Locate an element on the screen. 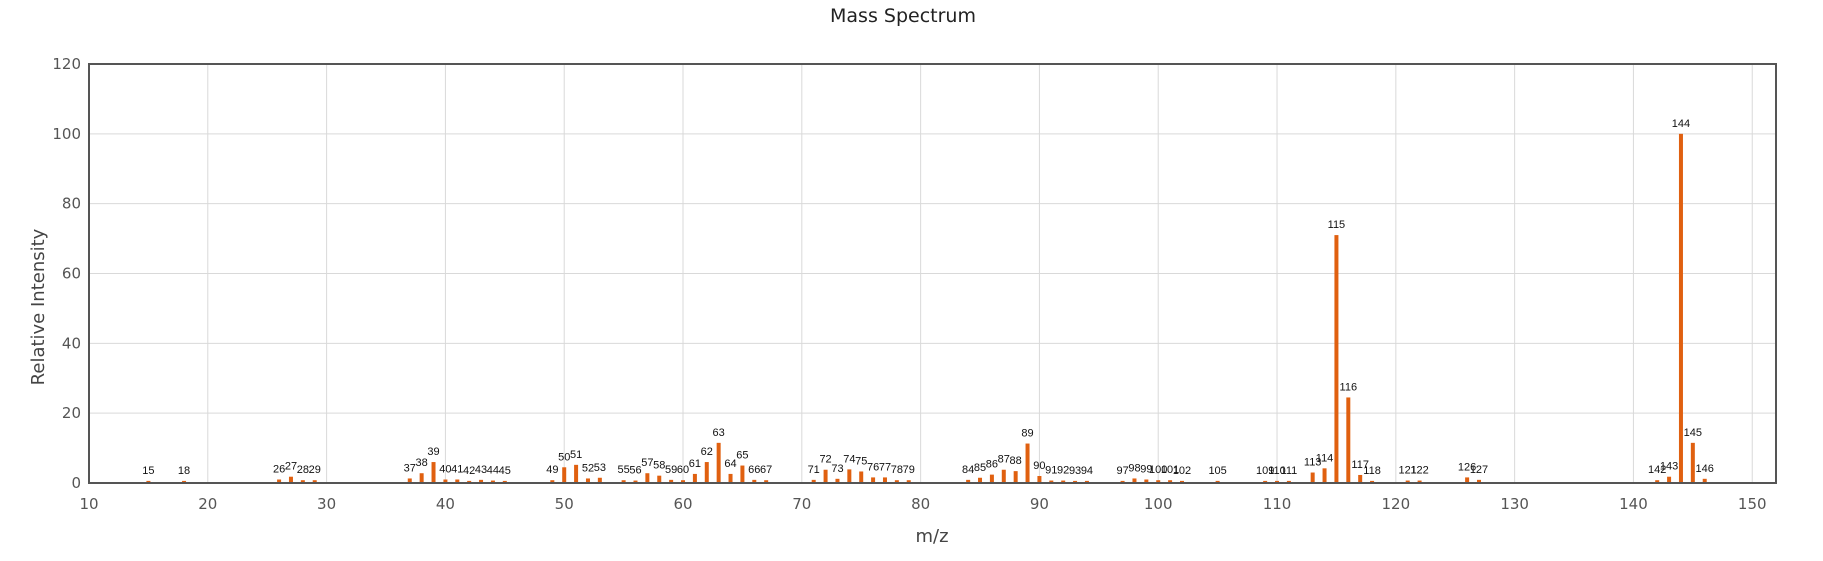 The height and width of the screenshot is (561, 1823). peak-label: 102 is located at coordinates (1182, 471).